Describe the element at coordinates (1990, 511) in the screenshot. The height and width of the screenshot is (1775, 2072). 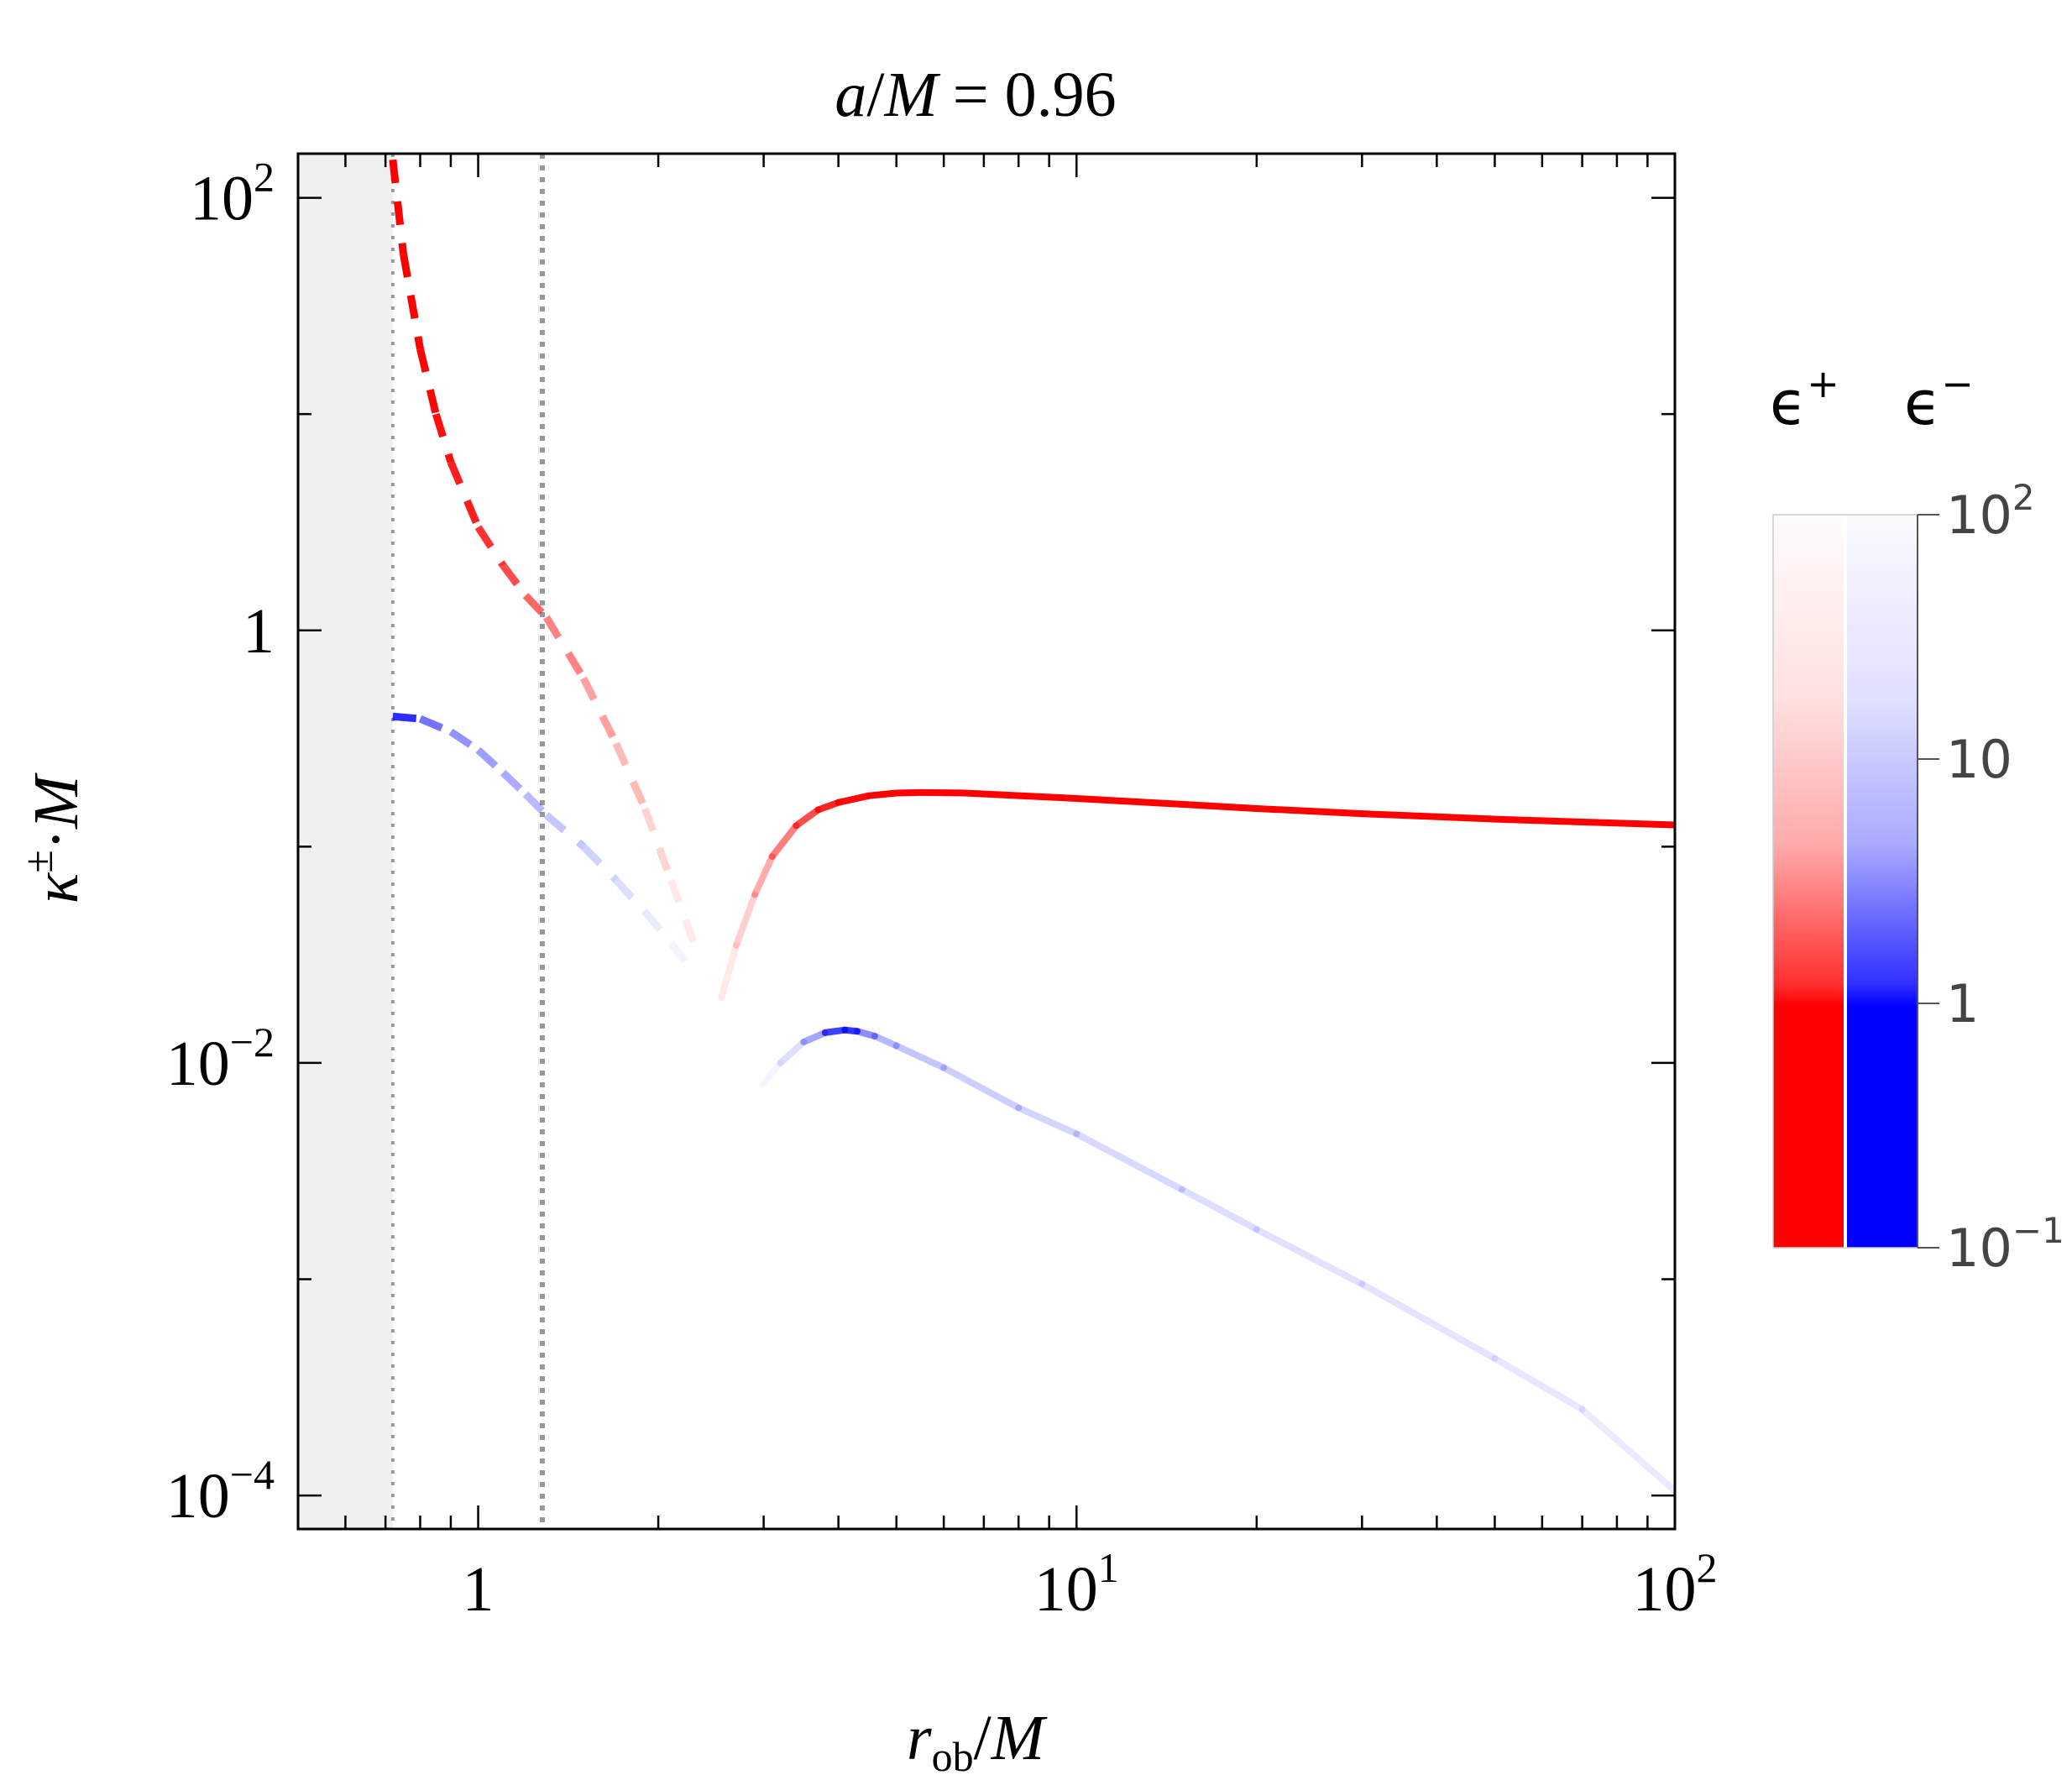
I see `colorbar-tick-label-0: 10²` at that location.